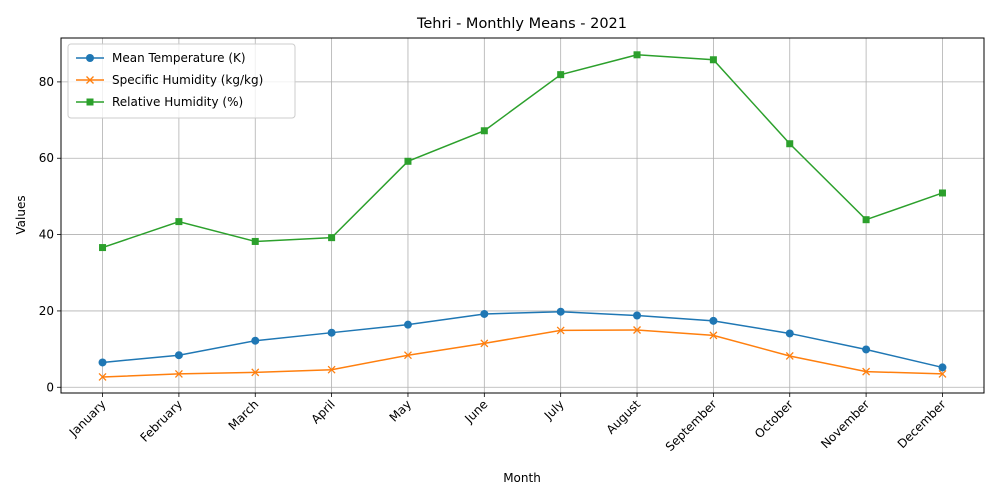 The width and height of the screenshot is (1000, 500). I want to click on legend-item: Mean Temperature (K), so click(161, 58).